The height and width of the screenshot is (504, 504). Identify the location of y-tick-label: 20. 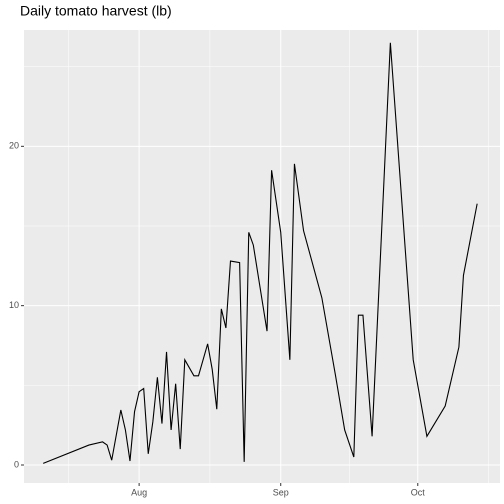
(14, 146).